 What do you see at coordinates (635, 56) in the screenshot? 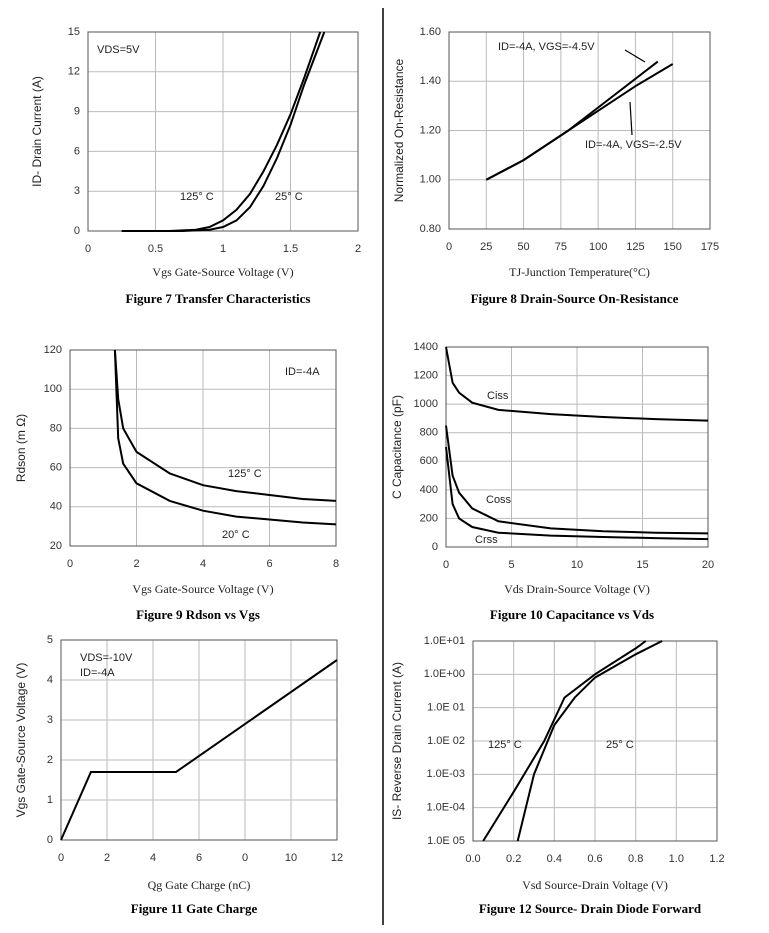
I see `label-arrow` at bounding box center [635, 56].